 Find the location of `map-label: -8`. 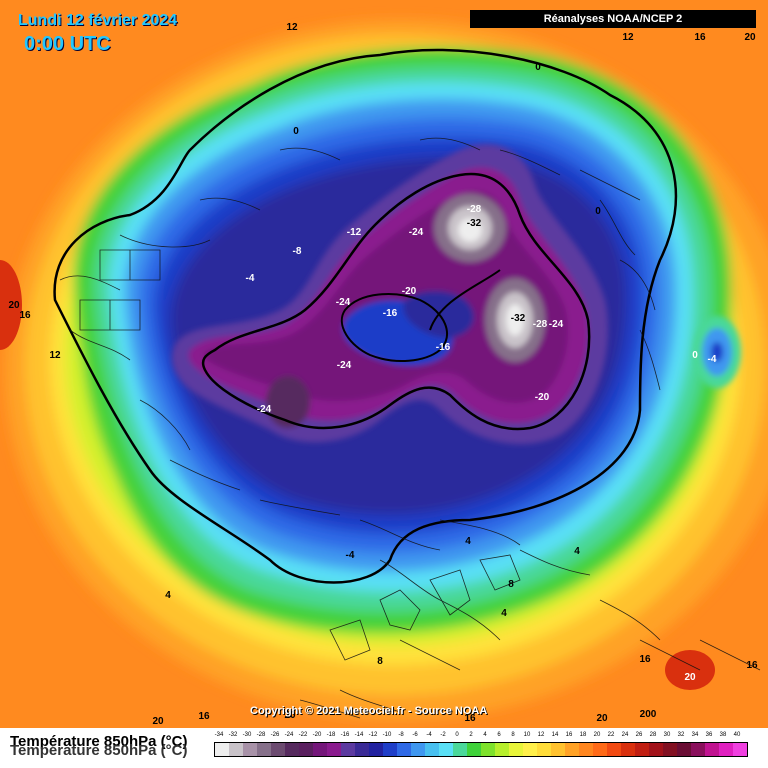

map-label: -8 is located at coordinates (297, 251).